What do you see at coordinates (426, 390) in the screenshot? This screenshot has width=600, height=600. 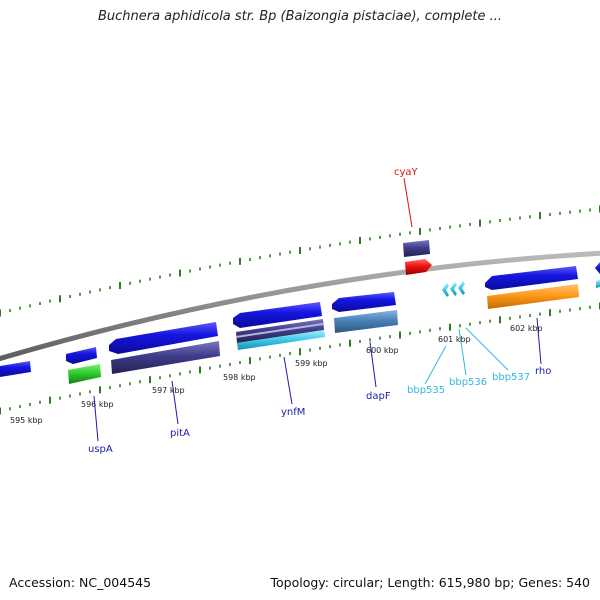 I see `gene-label-bbp535: bbp535` at bounding box center [426, 390].